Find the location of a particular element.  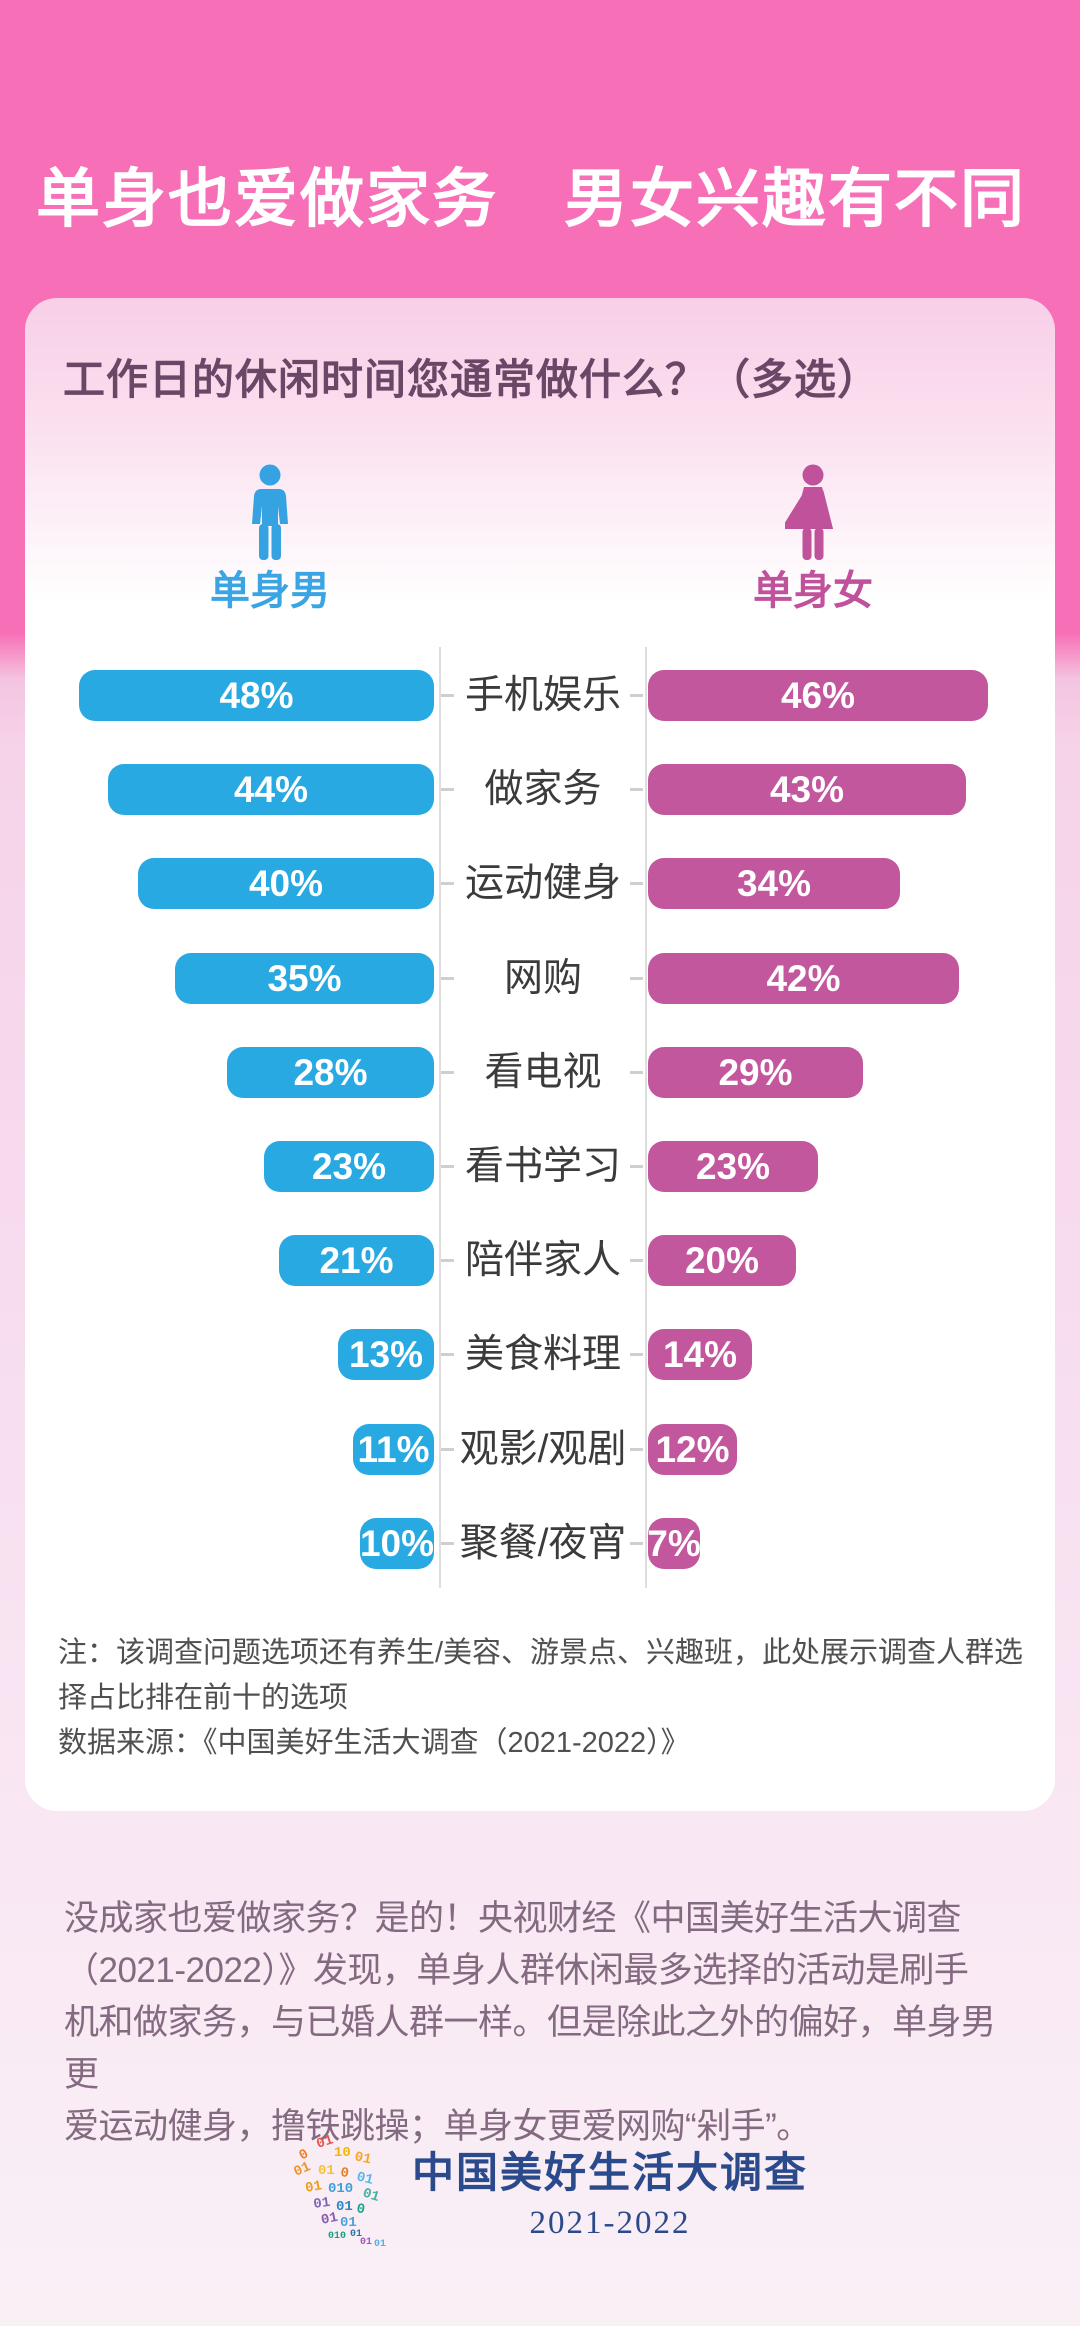

male-bar: 23% is located at coordinates (349, 1166).